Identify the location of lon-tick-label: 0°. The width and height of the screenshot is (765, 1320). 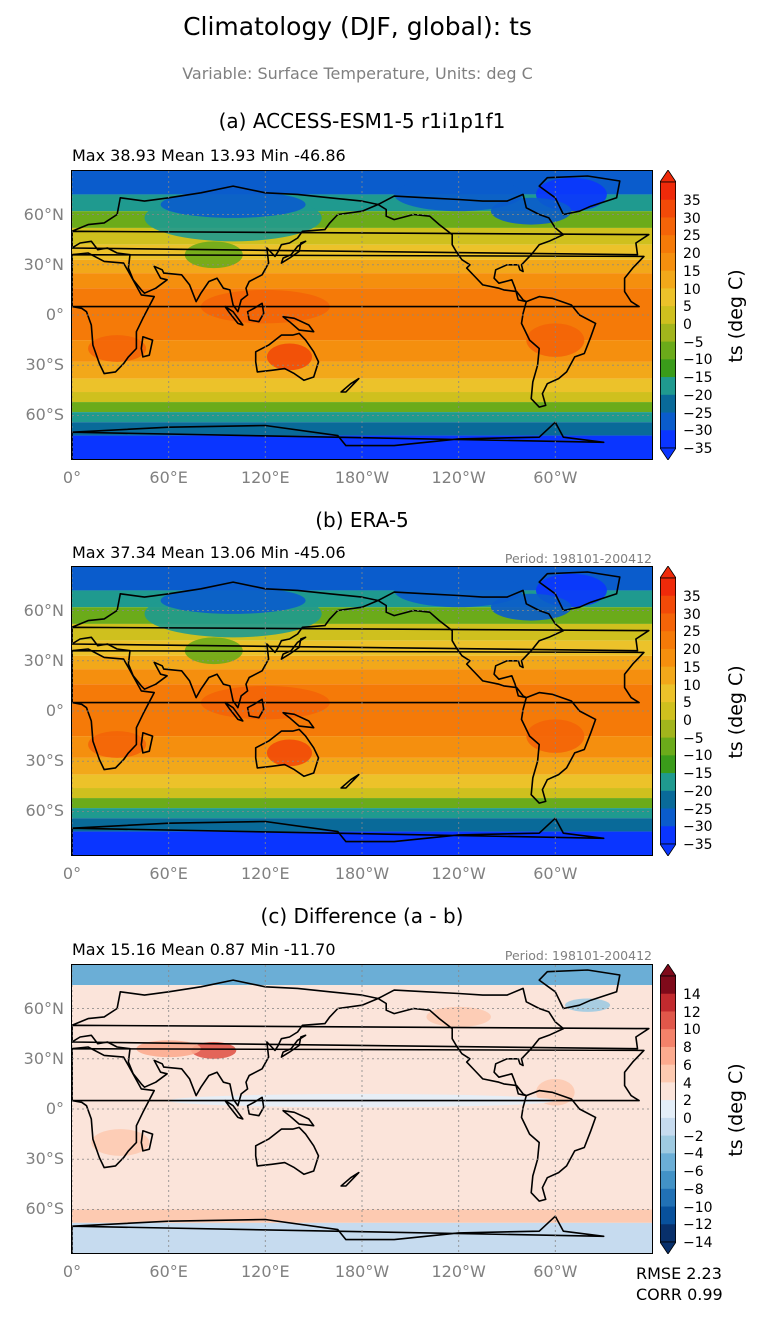
(72, 477).